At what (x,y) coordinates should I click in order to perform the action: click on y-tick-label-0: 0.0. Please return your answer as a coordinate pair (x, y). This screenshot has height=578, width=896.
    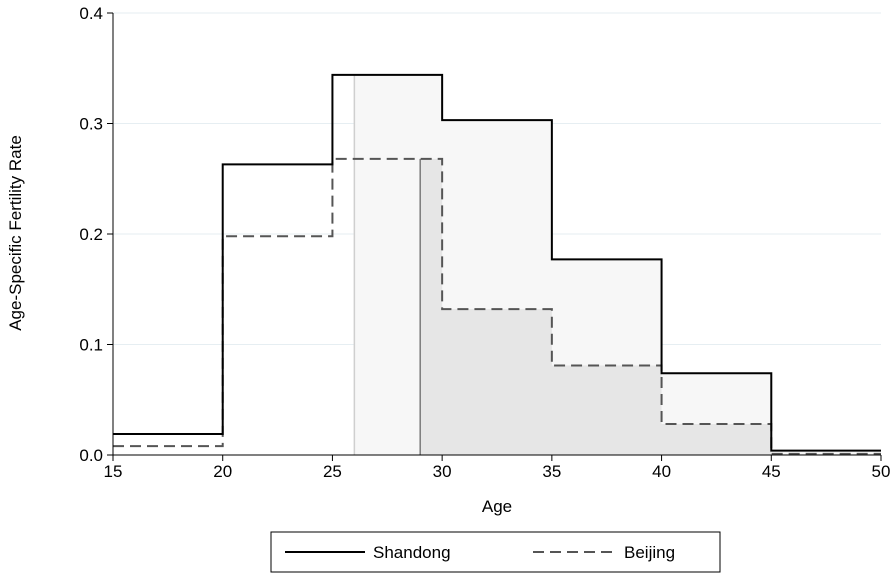
    Looking at the image, I should click on (91, 455).